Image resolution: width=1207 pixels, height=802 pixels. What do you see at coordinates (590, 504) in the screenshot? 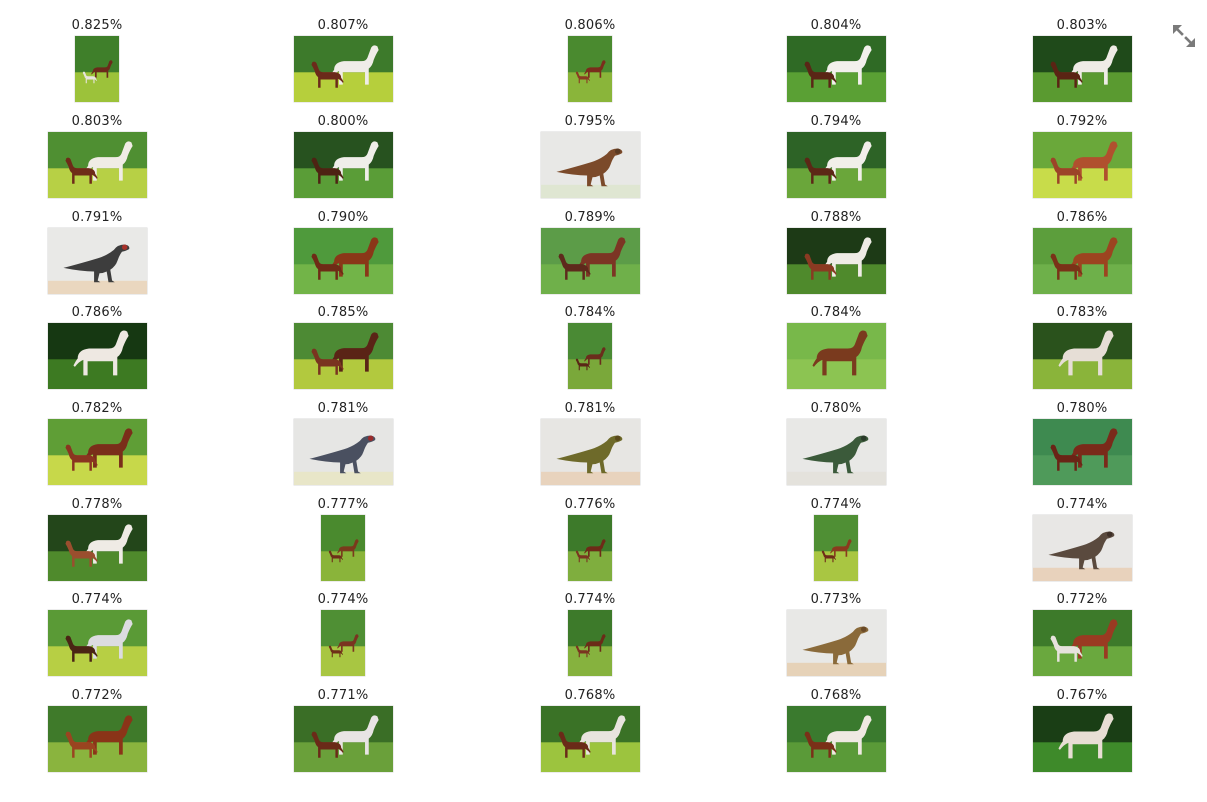
I see `similarity-score: 0.776%` at bounding box center [590, 504].